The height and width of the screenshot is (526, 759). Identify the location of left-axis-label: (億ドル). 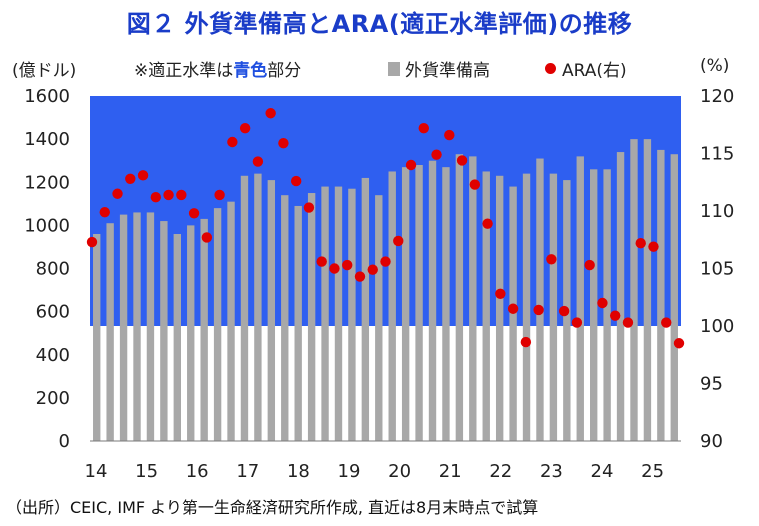
(44, 71).